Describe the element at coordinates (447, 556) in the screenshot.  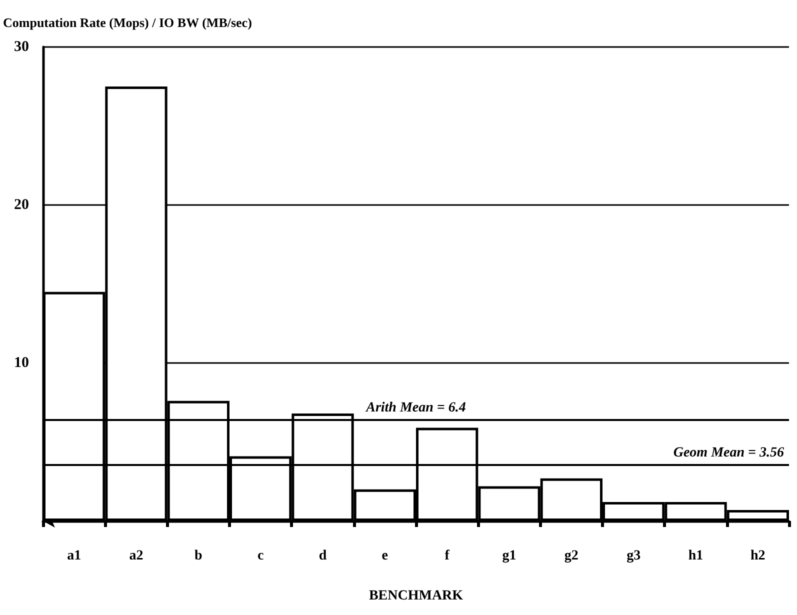
I see `x-tick-label: f` at that location.